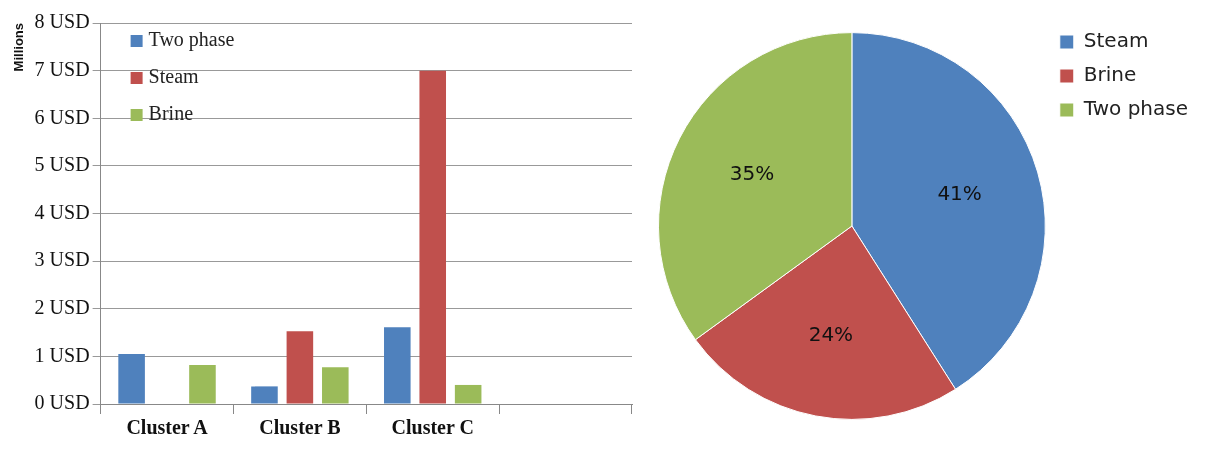 This screenshot has width=1216, height=454. Describe the element at coordinates (831, 334) in the screenshot. I see `data-label: 24%` at that location.